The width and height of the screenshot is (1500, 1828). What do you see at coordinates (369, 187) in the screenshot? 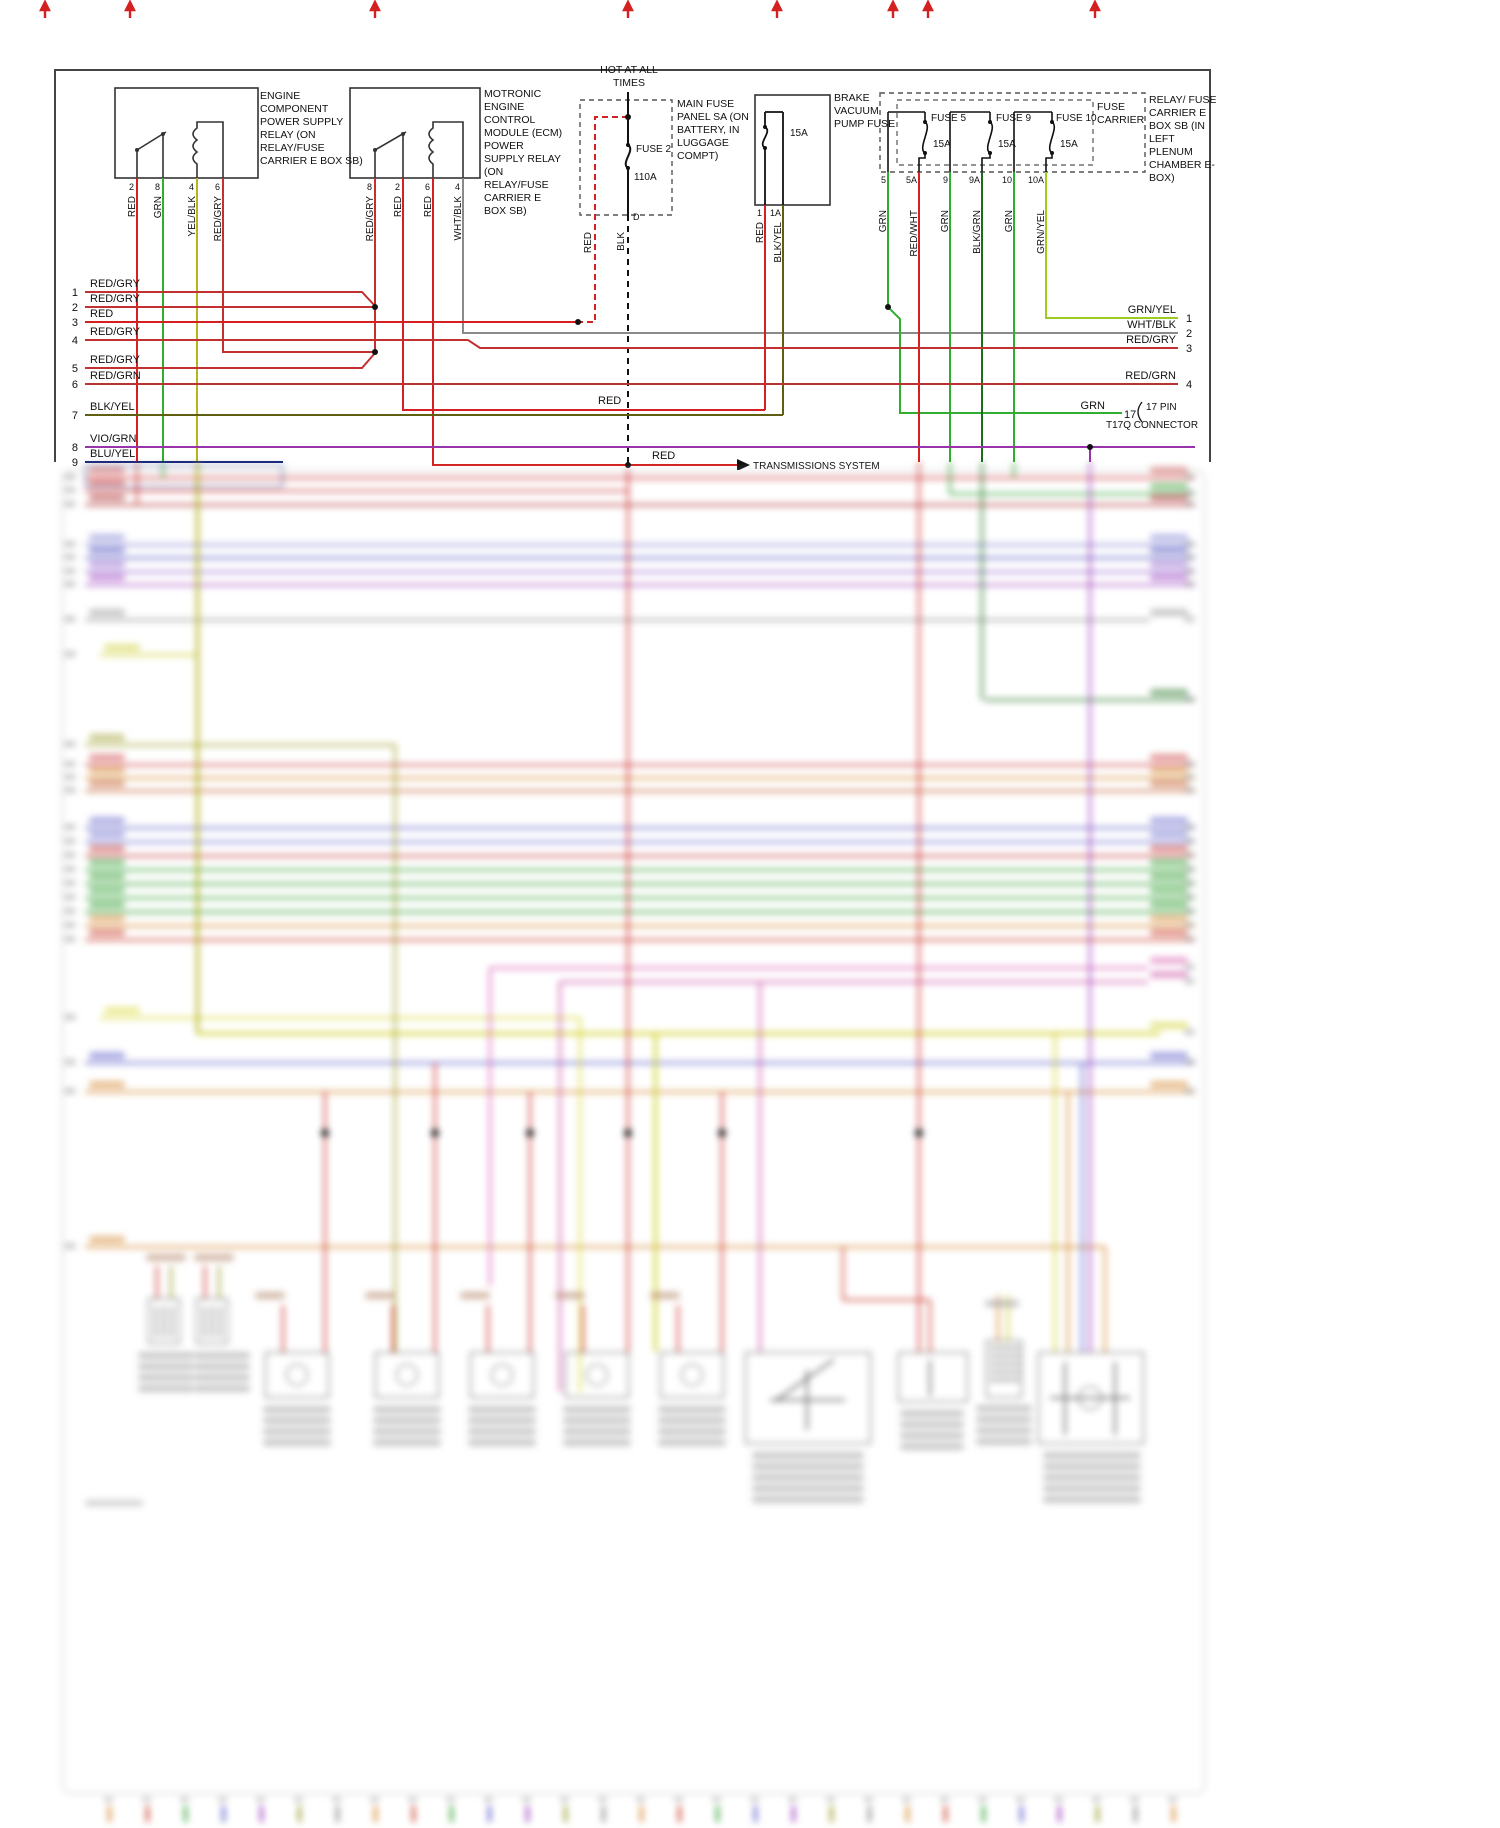
I see `pin-label: 8` at bounding box center [369, 187].